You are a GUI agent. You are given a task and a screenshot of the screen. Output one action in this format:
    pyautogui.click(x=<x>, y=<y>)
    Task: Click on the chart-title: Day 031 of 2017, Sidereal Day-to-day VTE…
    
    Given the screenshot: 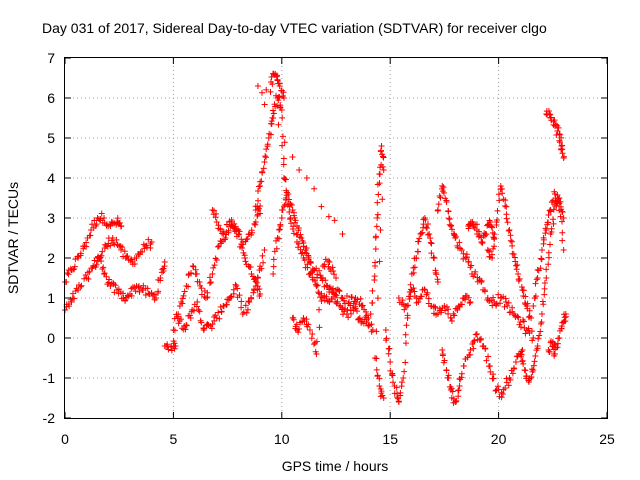 What is the action you would take?
    pyautogui.click(x=294, y=28)
    